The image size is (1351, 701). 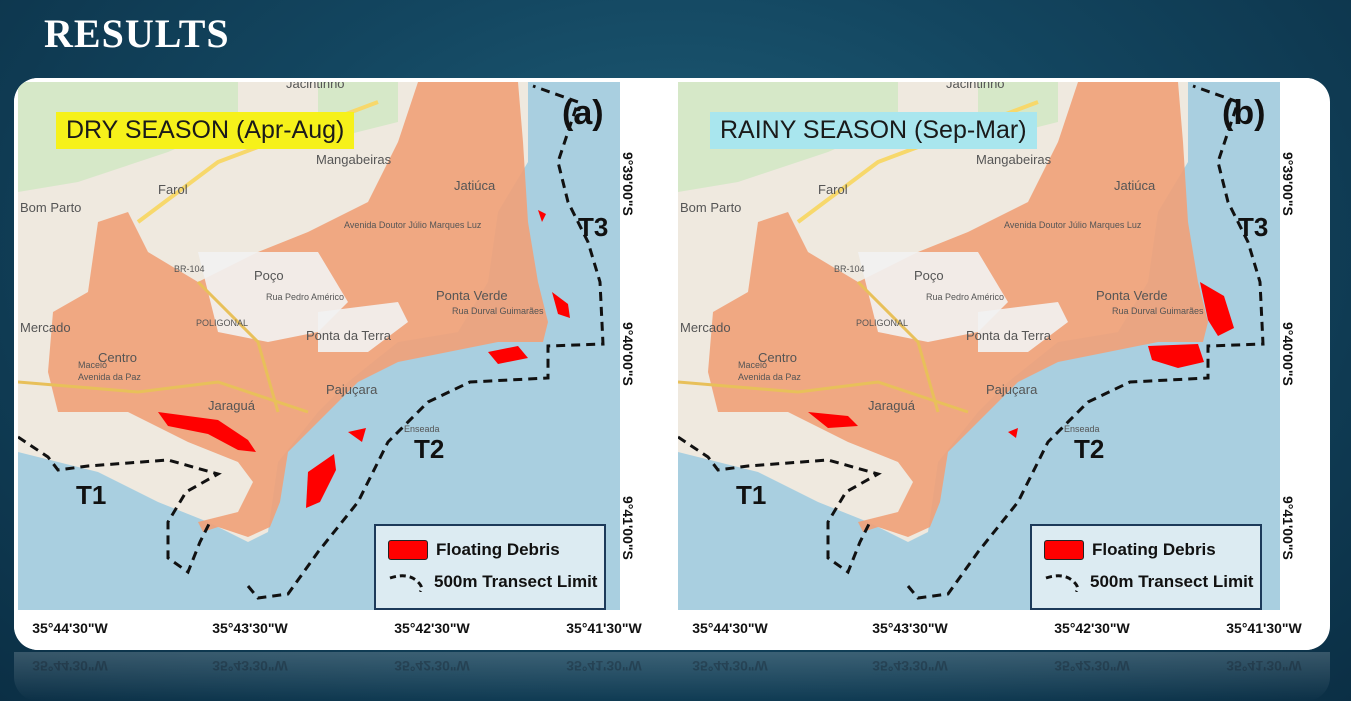 I want to click on legend-debris-label: Floating Debris, so click(x=1154, y=549).